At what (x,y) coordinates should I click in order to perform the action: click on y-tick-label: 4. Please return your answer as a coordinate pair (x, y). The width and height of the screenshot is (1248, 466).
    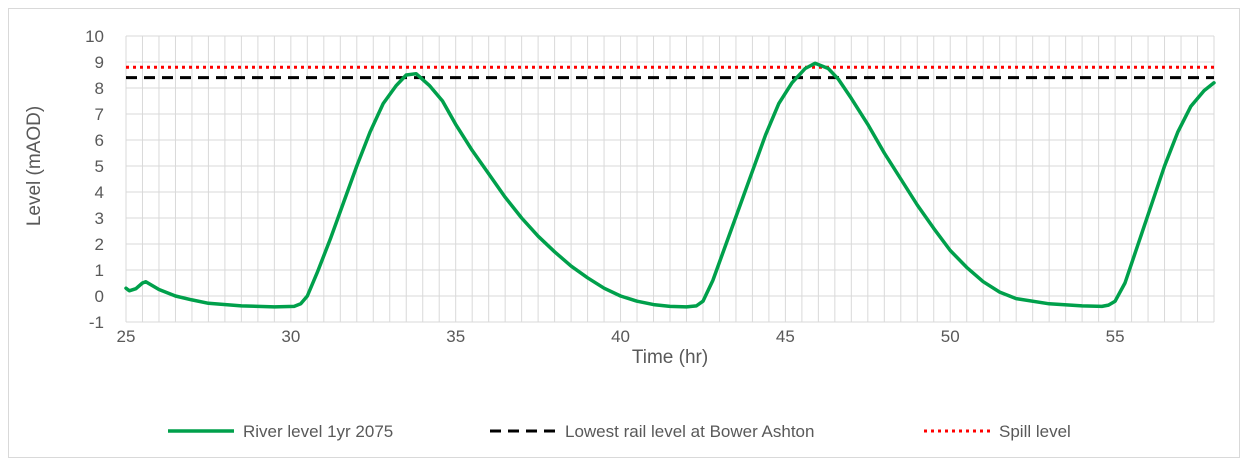
    Looking at the image, I should click on (99, 192).